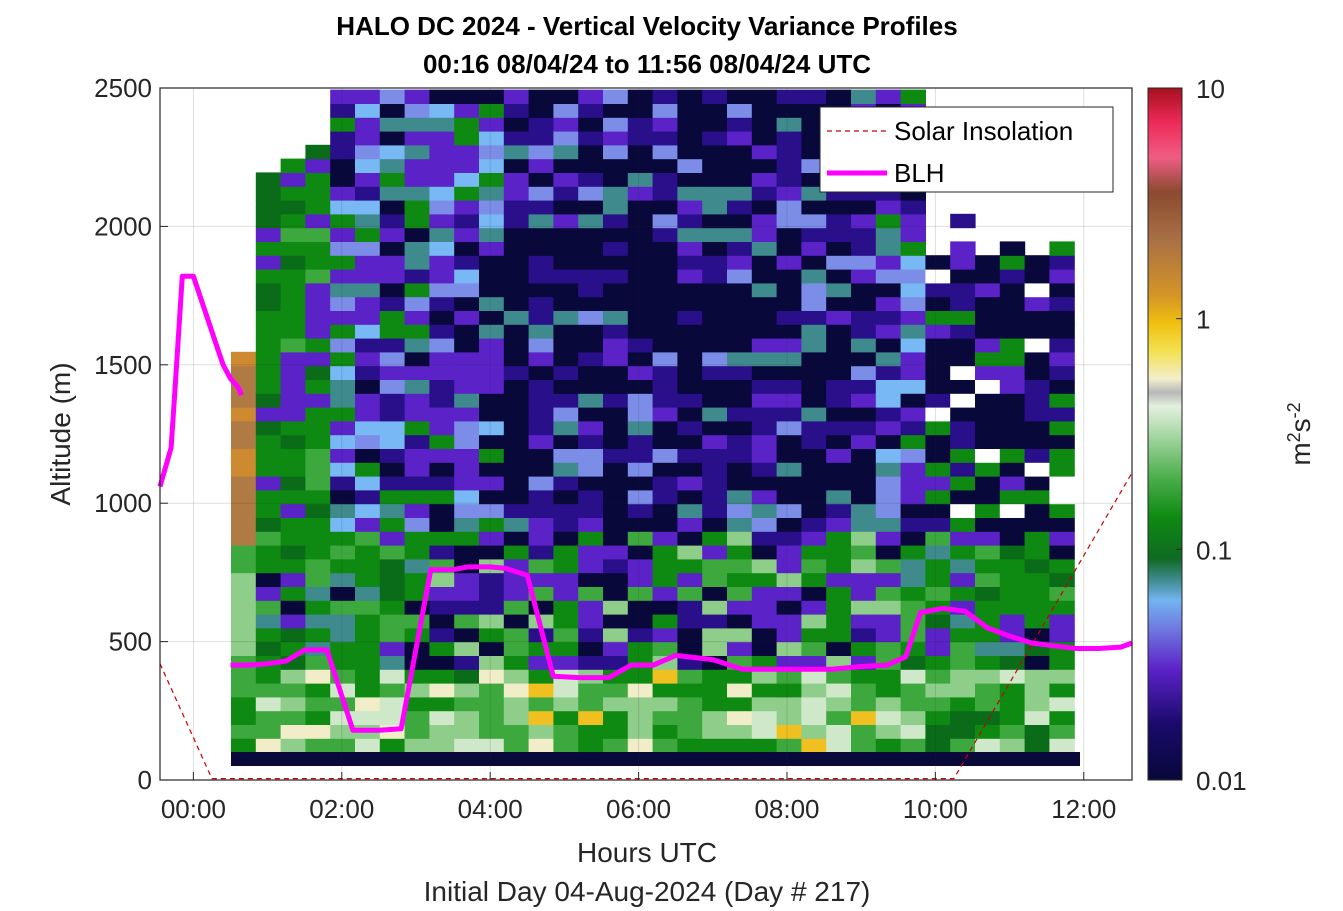  Describe the element at coordinates (681, 648) in the screenshot. I see `series-line-blh` at that location.